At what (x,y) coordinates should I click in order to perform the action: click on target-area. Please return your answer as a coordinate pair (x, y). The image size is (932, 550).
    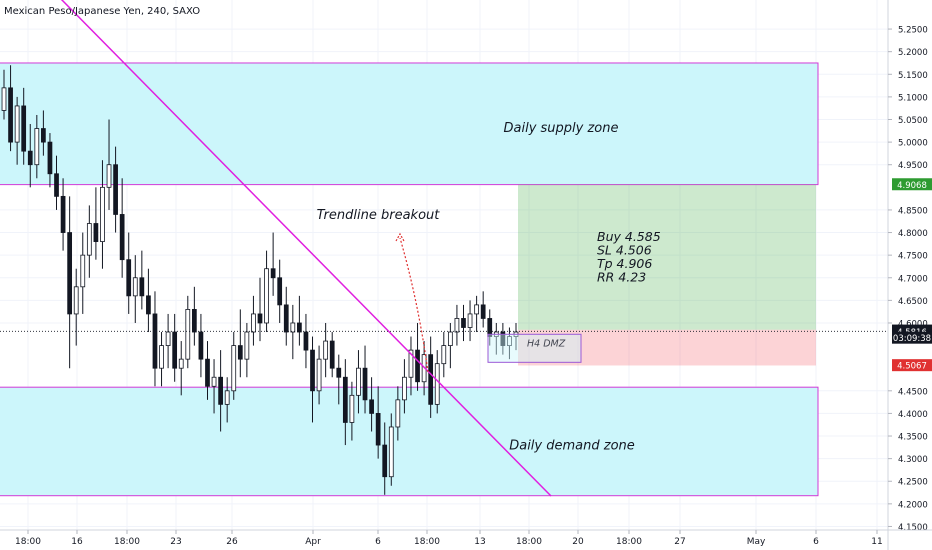
    Looking at the image, I should click on (667, 257).